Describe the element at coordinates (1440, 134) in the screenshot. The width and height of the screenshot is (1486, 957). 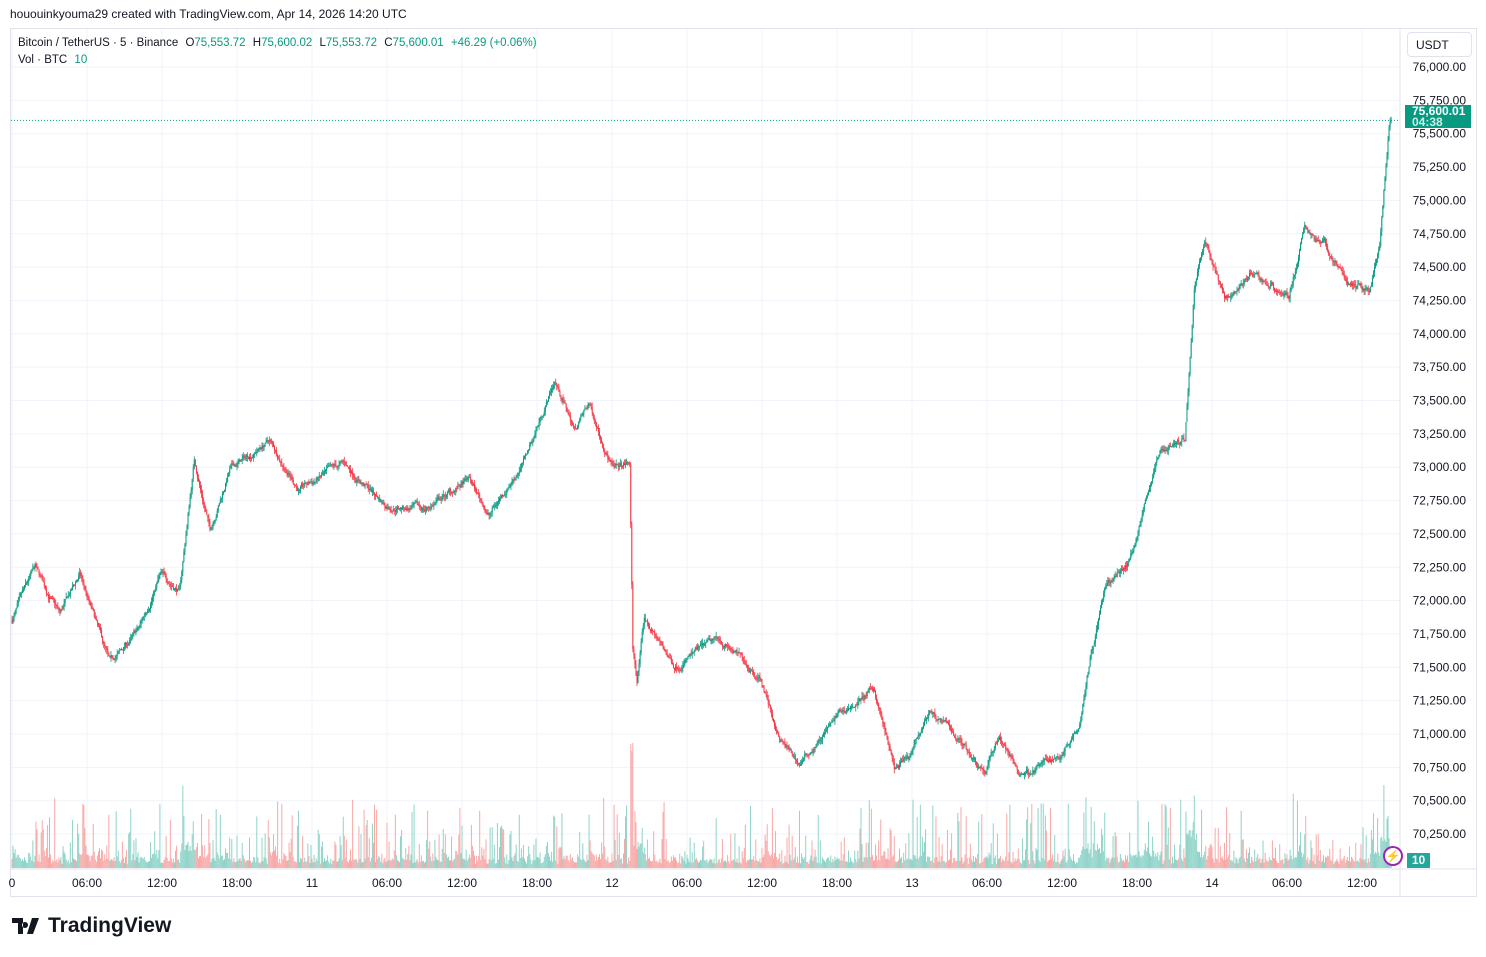
I see `y-tick-label: 75,500.00` at that location.